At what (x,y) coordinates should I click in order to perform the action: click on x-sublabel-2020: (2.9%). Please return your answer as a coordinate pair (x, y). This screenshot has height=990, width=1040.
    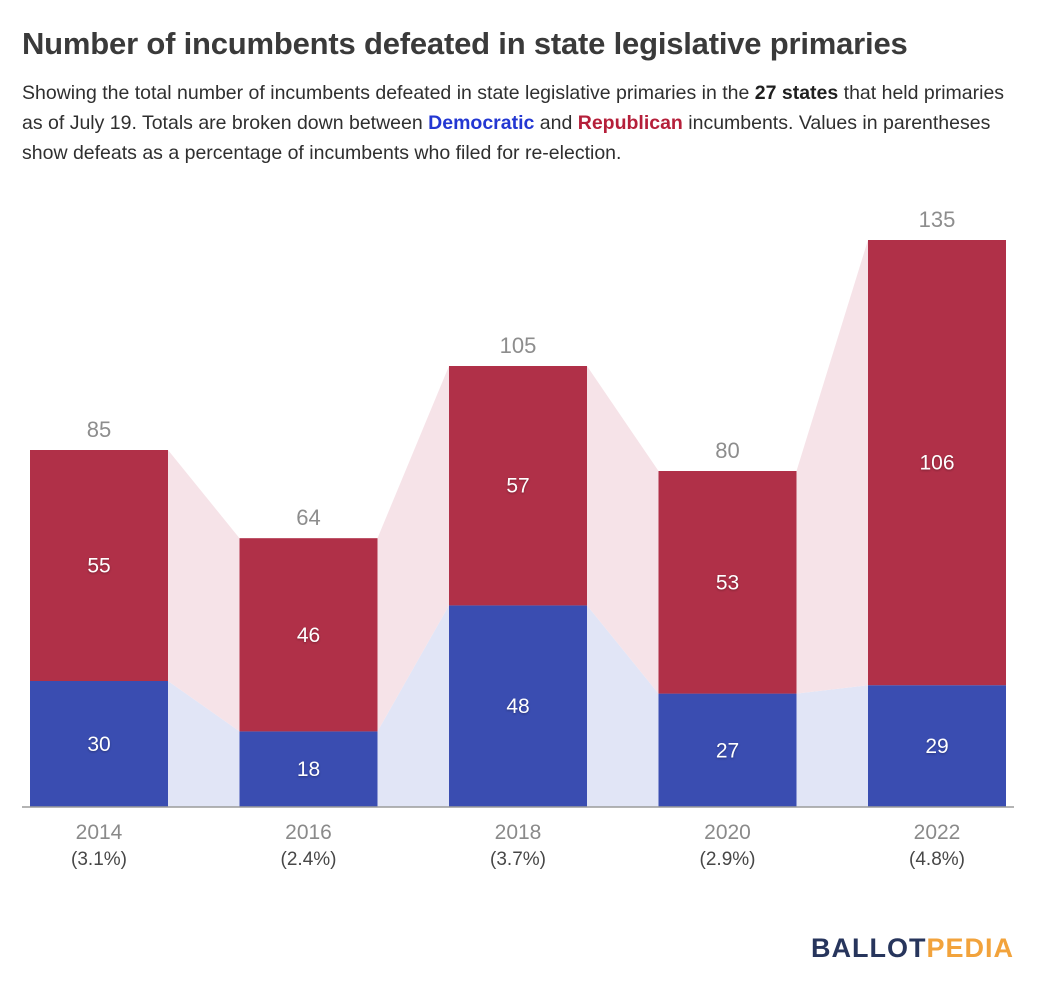
    Looking at the image, I should click on (728, 859).